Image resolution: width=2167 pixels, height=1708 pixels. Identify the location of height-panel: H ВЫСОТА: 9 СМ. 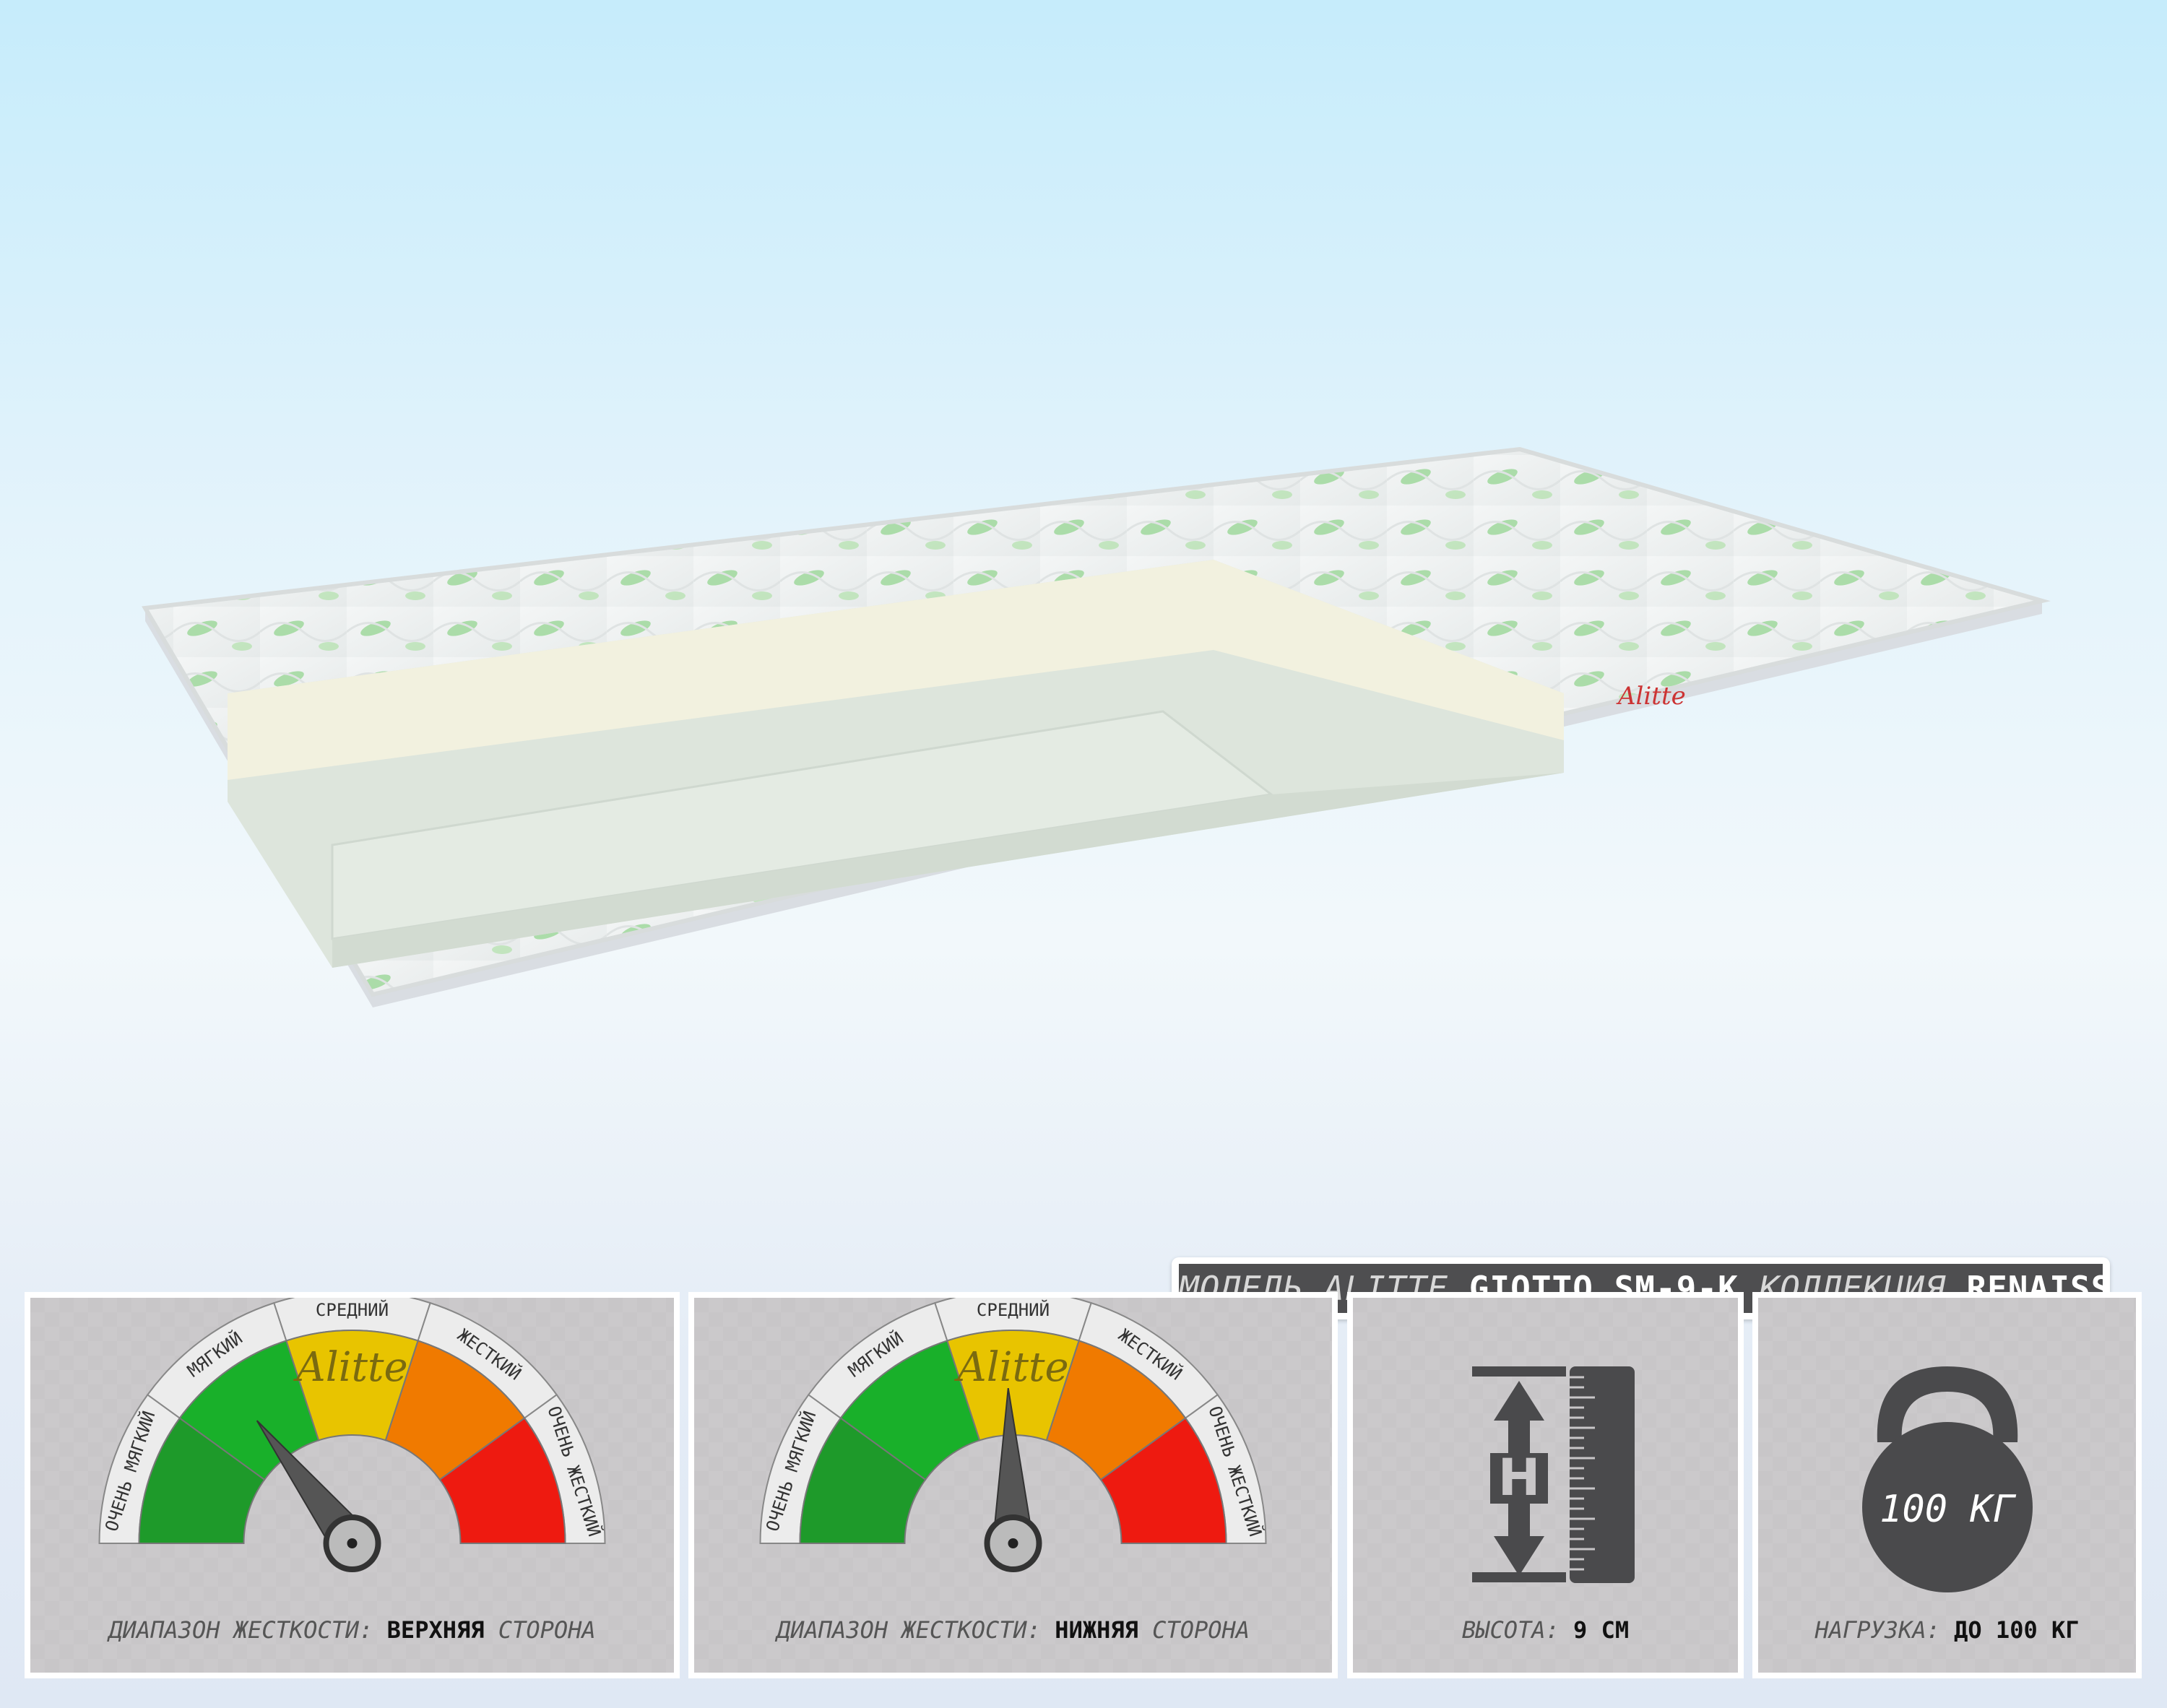
(1545, 1485).